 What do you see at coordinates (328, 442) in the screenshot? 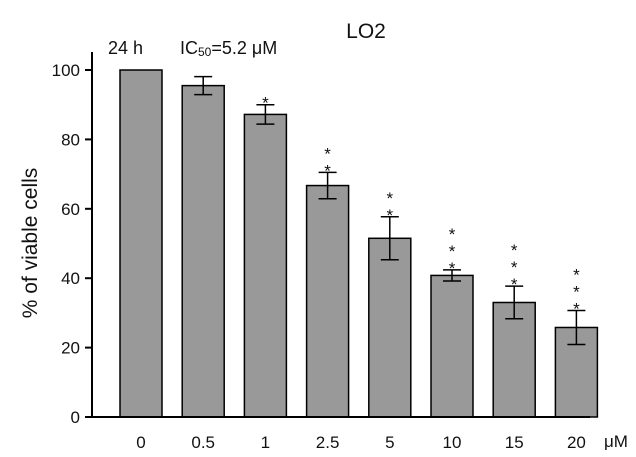
I see `x-tick-label: 2.5` at bounding box center [328, 442].